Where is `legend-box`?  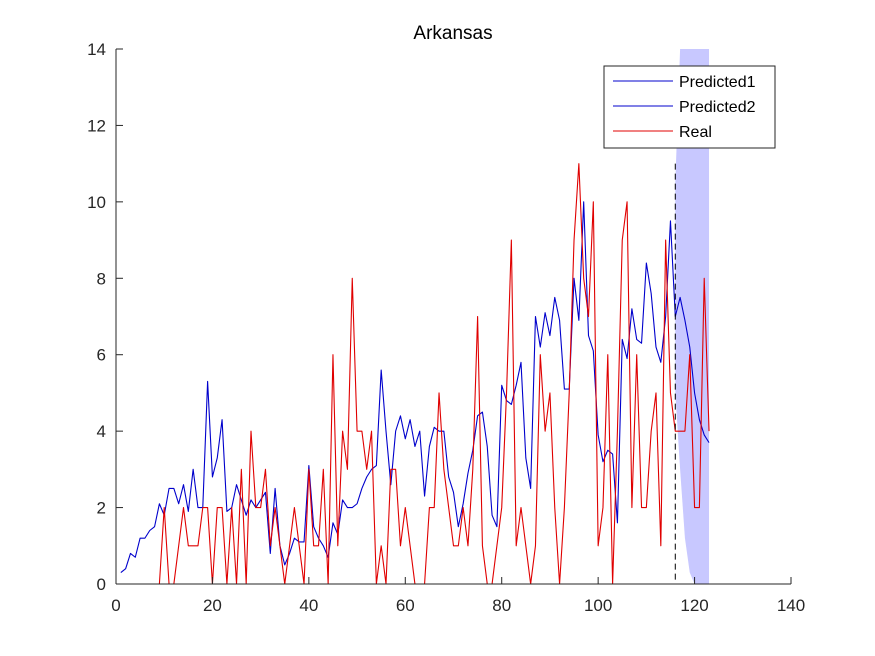 legend-box is located at coordinates (689, 107).